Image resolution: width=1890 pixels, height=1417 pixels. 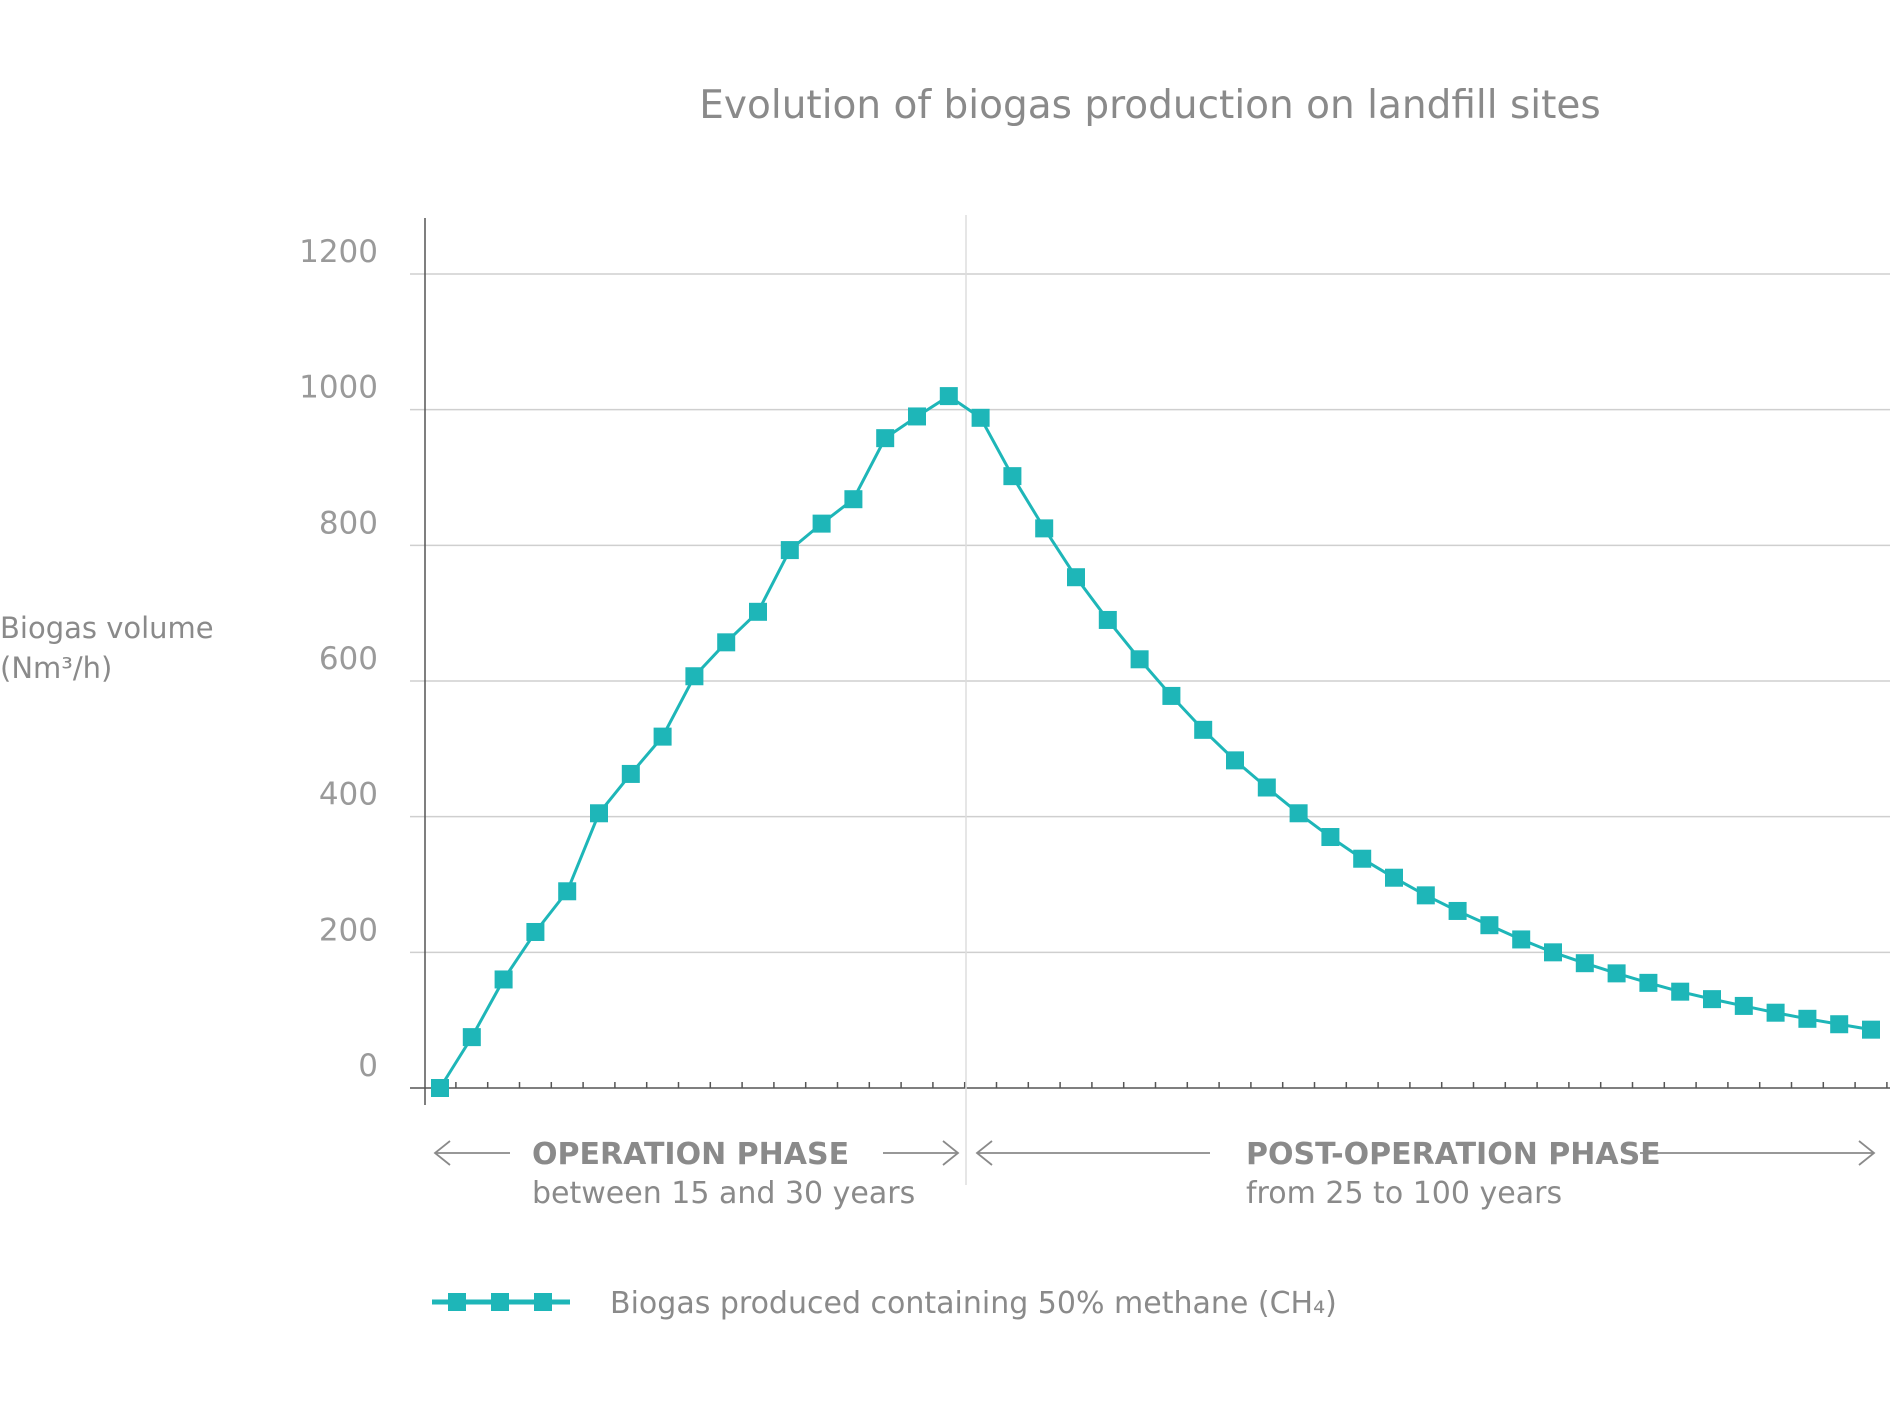 What do you see at coordinates (368, 1066) in the screenshot?
I see `y-tick-label: 0` at bounding box center [368, 1066].